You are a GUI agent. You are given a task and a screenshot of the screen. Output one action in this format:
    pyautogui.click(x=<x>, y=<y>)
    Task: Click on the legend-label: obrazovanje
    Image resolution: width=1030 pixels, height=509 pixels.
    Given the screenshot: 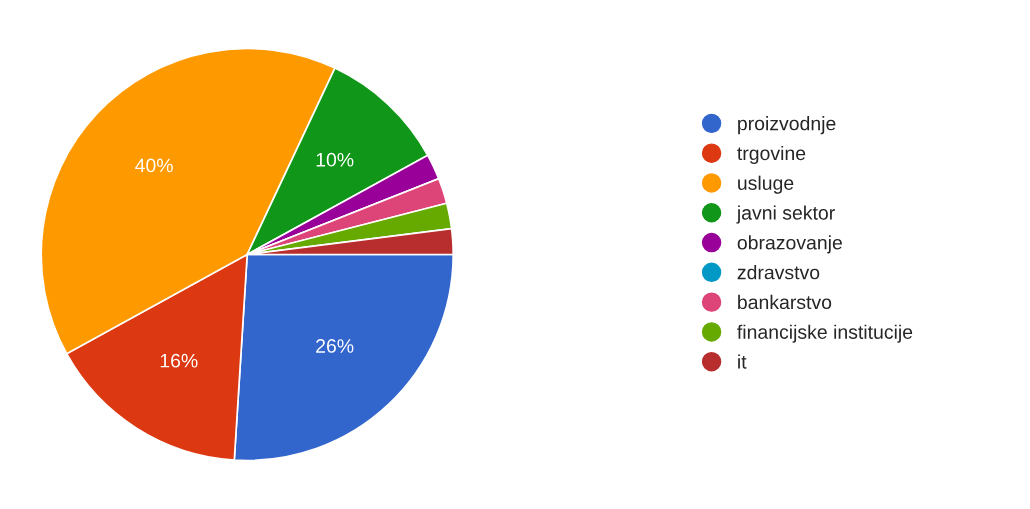 What is the action you would take?
    pyautogui.click(x=789, y=244)
    